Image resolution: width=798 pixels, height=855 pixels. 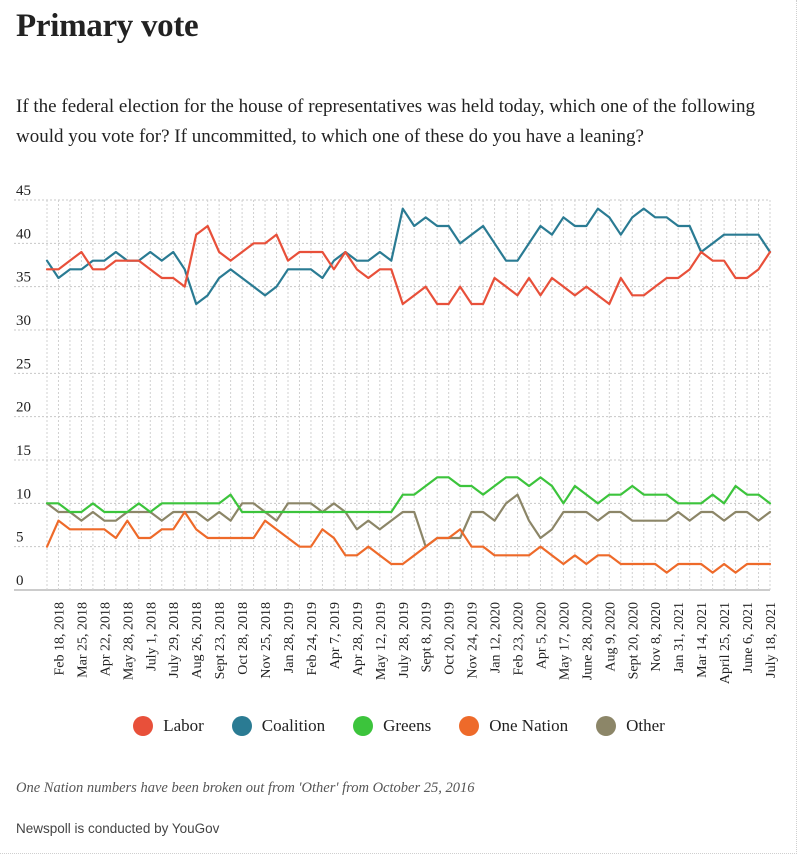 What do you see at coordinates (358, 639) in the screenshot?
I see `x-tick-label: Apr 28, 2019` at bounding box center [358, 639].